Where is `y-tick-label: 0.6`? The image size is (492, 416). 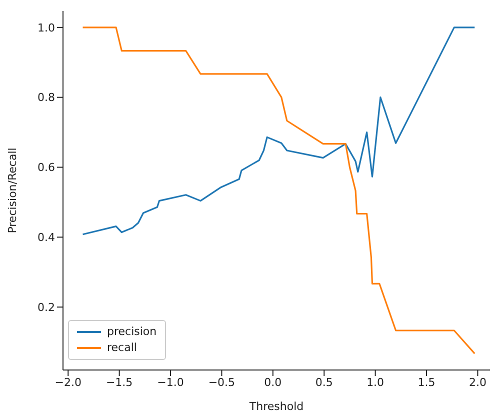 y-tick-label: 0.6 is located at coordinates (46, 167).